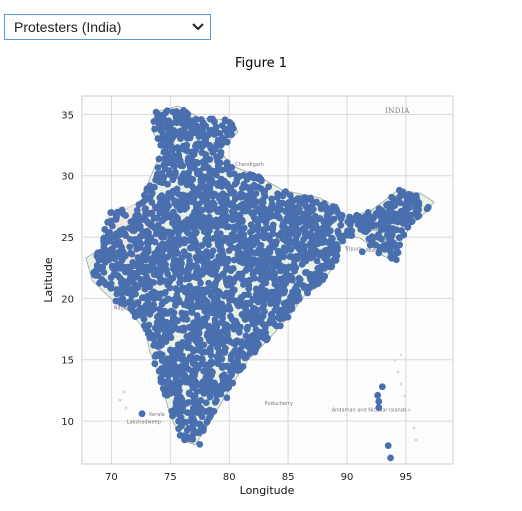 The width and height of the screenshot is (522, 511). What do you see at coordinates (279, 404) in the screenshot?
I see `map-label: Puducherry` at bounding box center [279, 404].